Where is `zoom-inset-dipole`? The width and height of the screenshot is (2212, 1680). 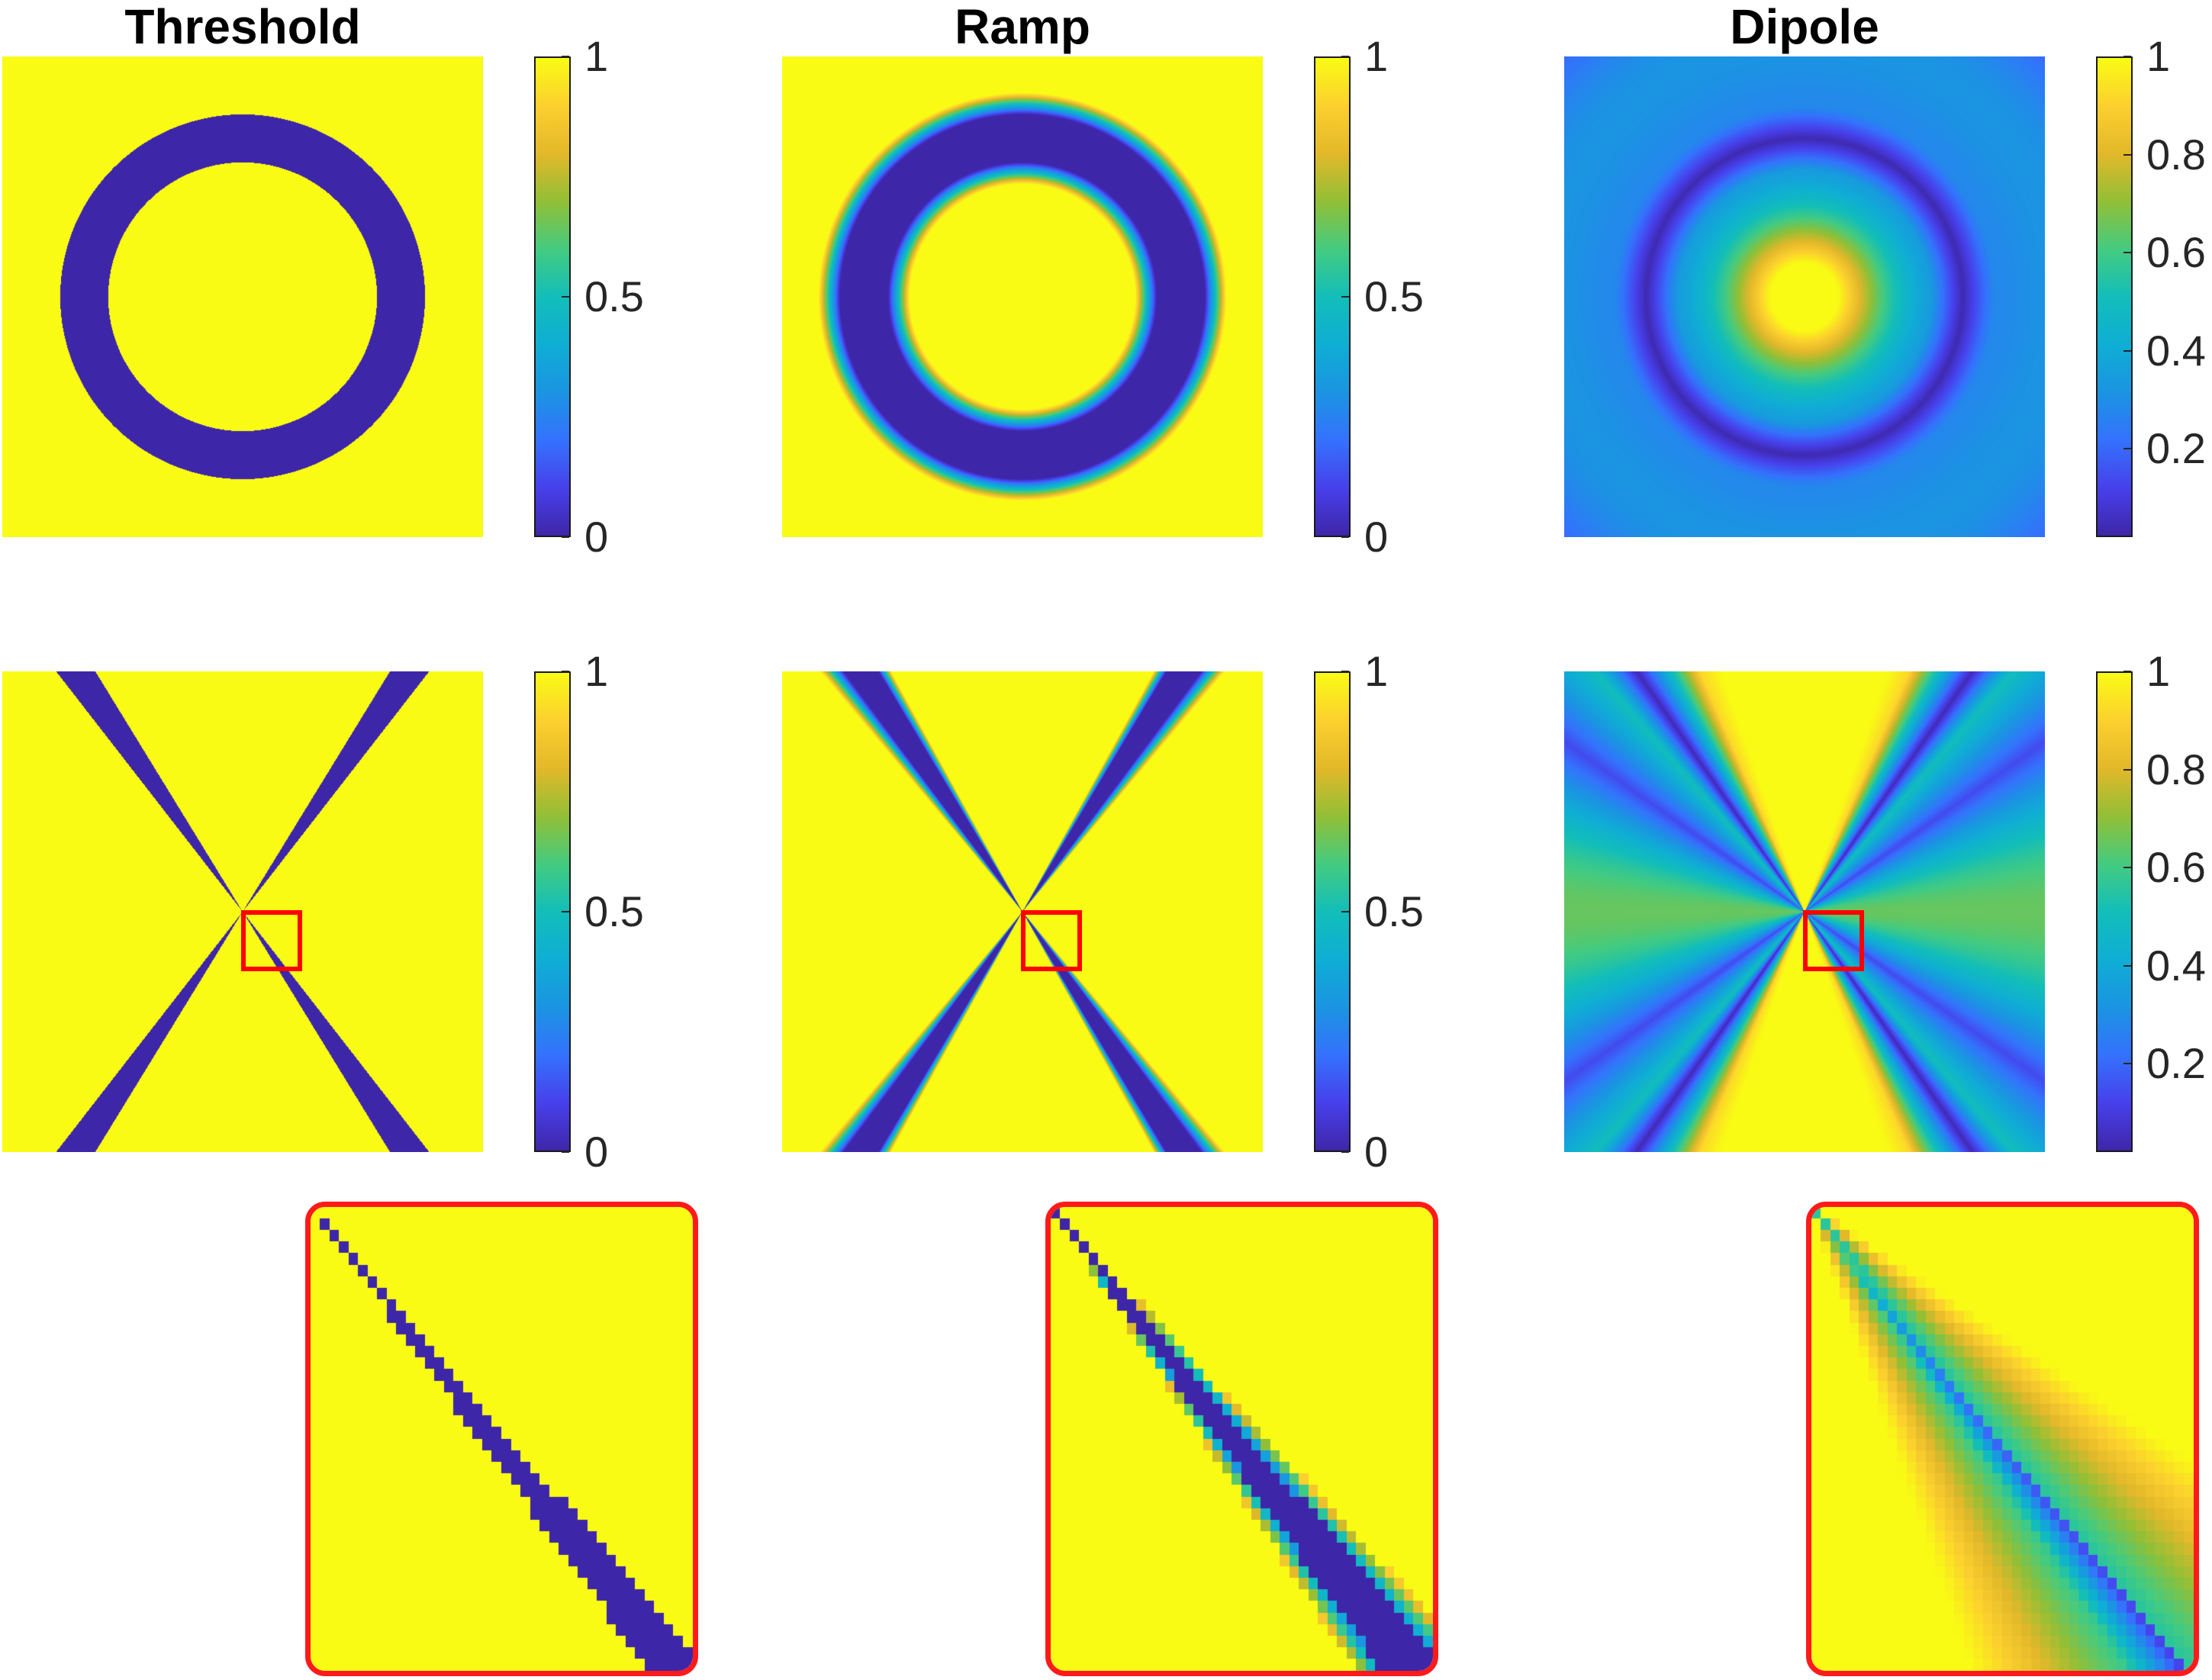
zoom-inset-dipole is located at coordinates (2002, 1439).